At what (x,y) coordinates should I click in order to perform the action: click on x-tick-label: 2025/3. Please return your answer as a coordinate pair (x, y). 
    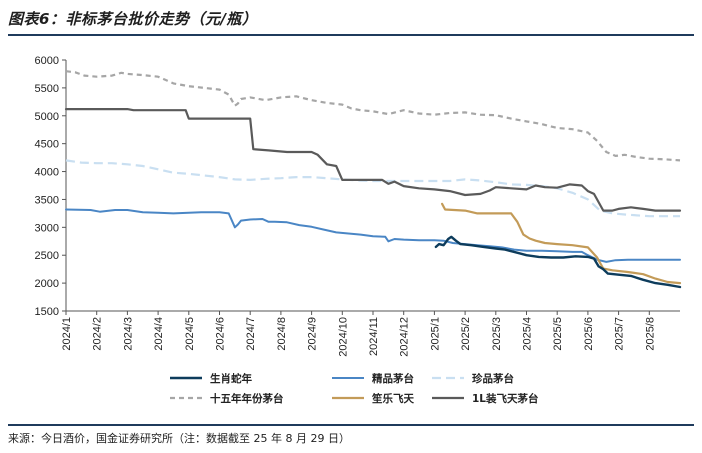
    Looking at the image, I should click on (497, 334).